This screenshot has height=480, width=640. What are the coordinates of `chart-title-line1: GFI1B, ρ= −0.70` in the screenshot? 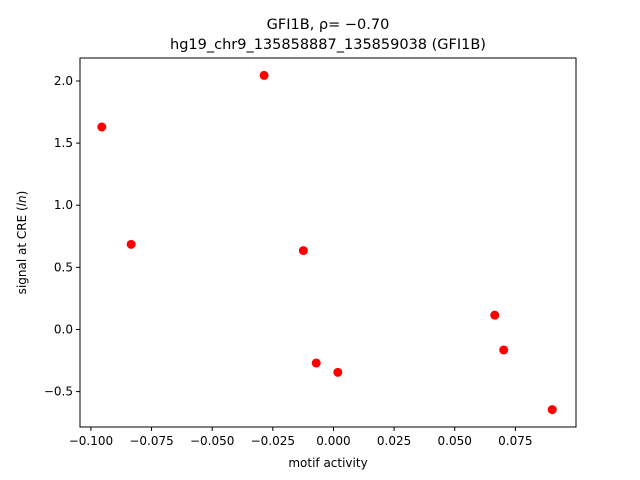 It's located at (328, 25).